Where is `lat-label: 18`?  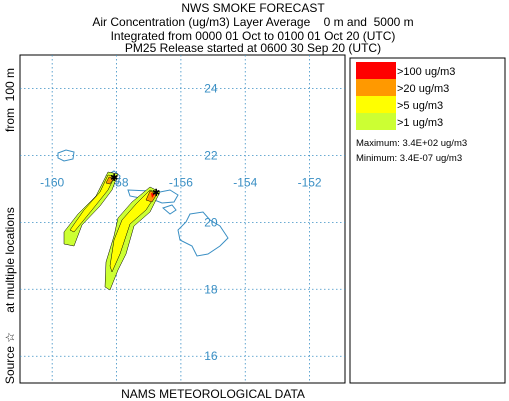 lat-label: 18 is located at coordinates (211, 289).